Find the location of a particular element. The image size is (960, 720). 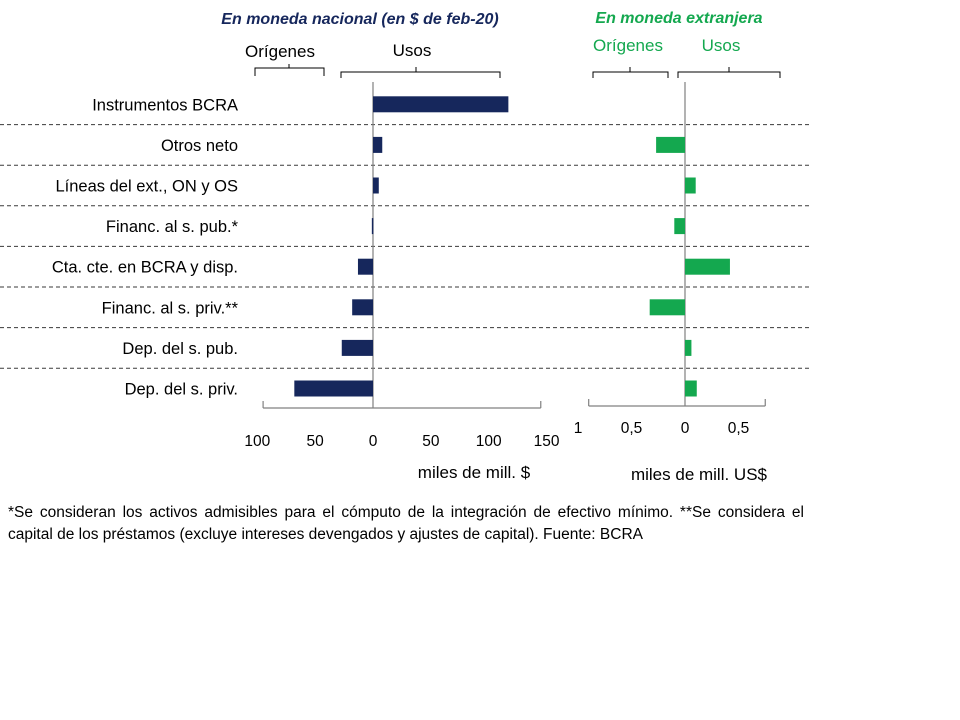

national-axis-unit: miles de mill. $ is located at coordinates (474, 472).